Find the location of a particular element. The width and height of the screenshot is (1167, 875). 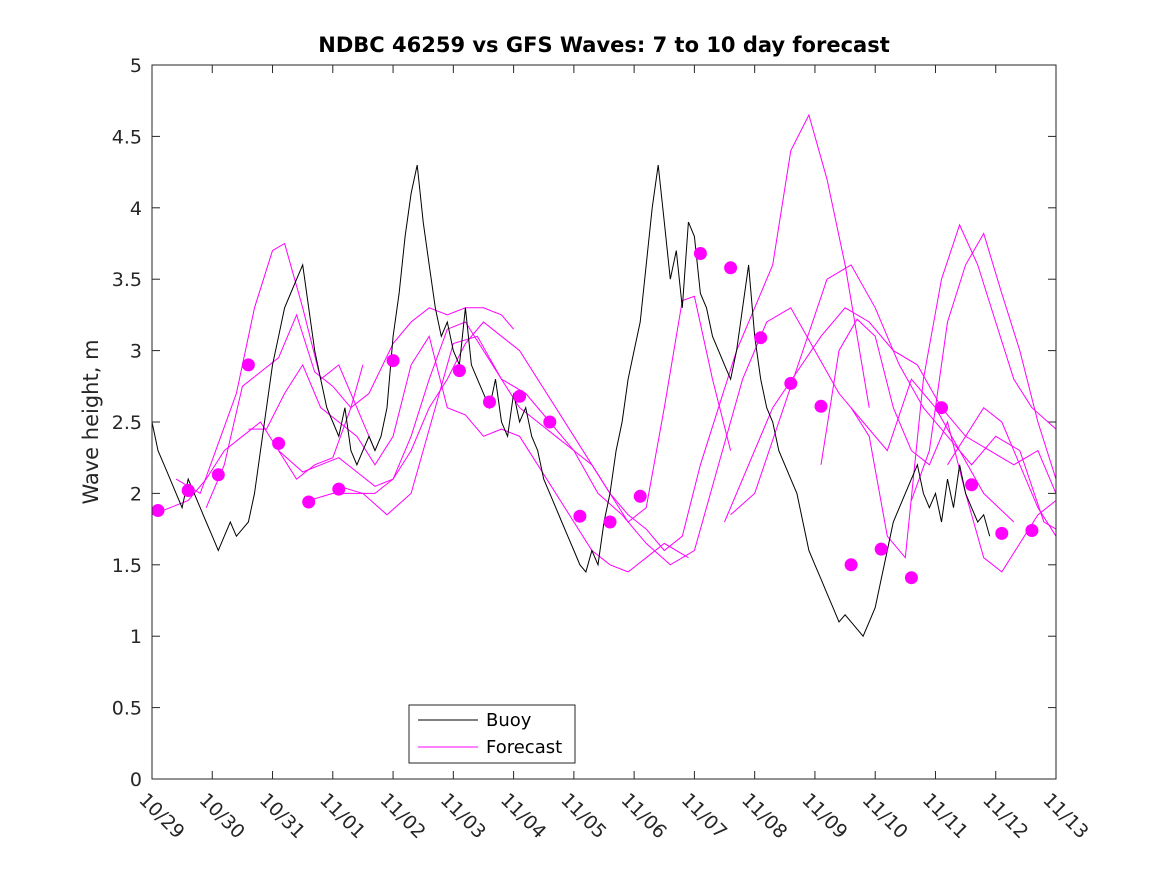

x-tick-label: 11/05 is located at coordinates (583, 816).